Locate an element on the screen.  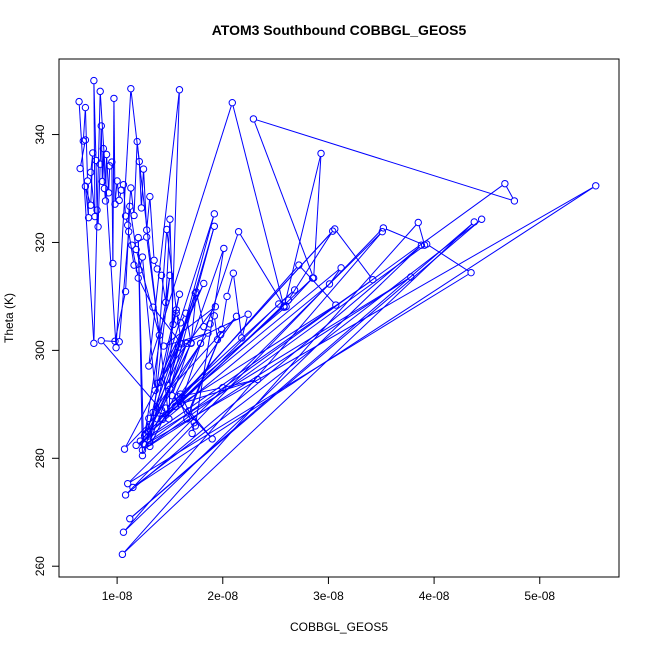
x-axis-label: COBBGL_GEOS5 is located at coordinates (339, 627).